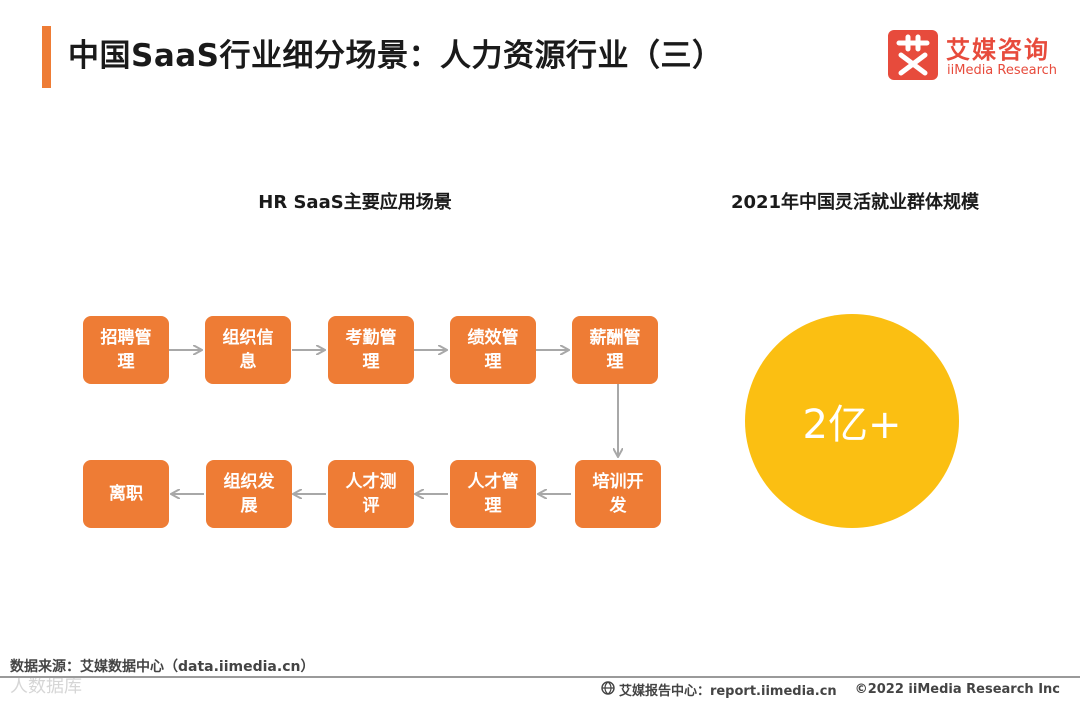  I want to click on node-performance: 绩效管理, so click(493, 350).